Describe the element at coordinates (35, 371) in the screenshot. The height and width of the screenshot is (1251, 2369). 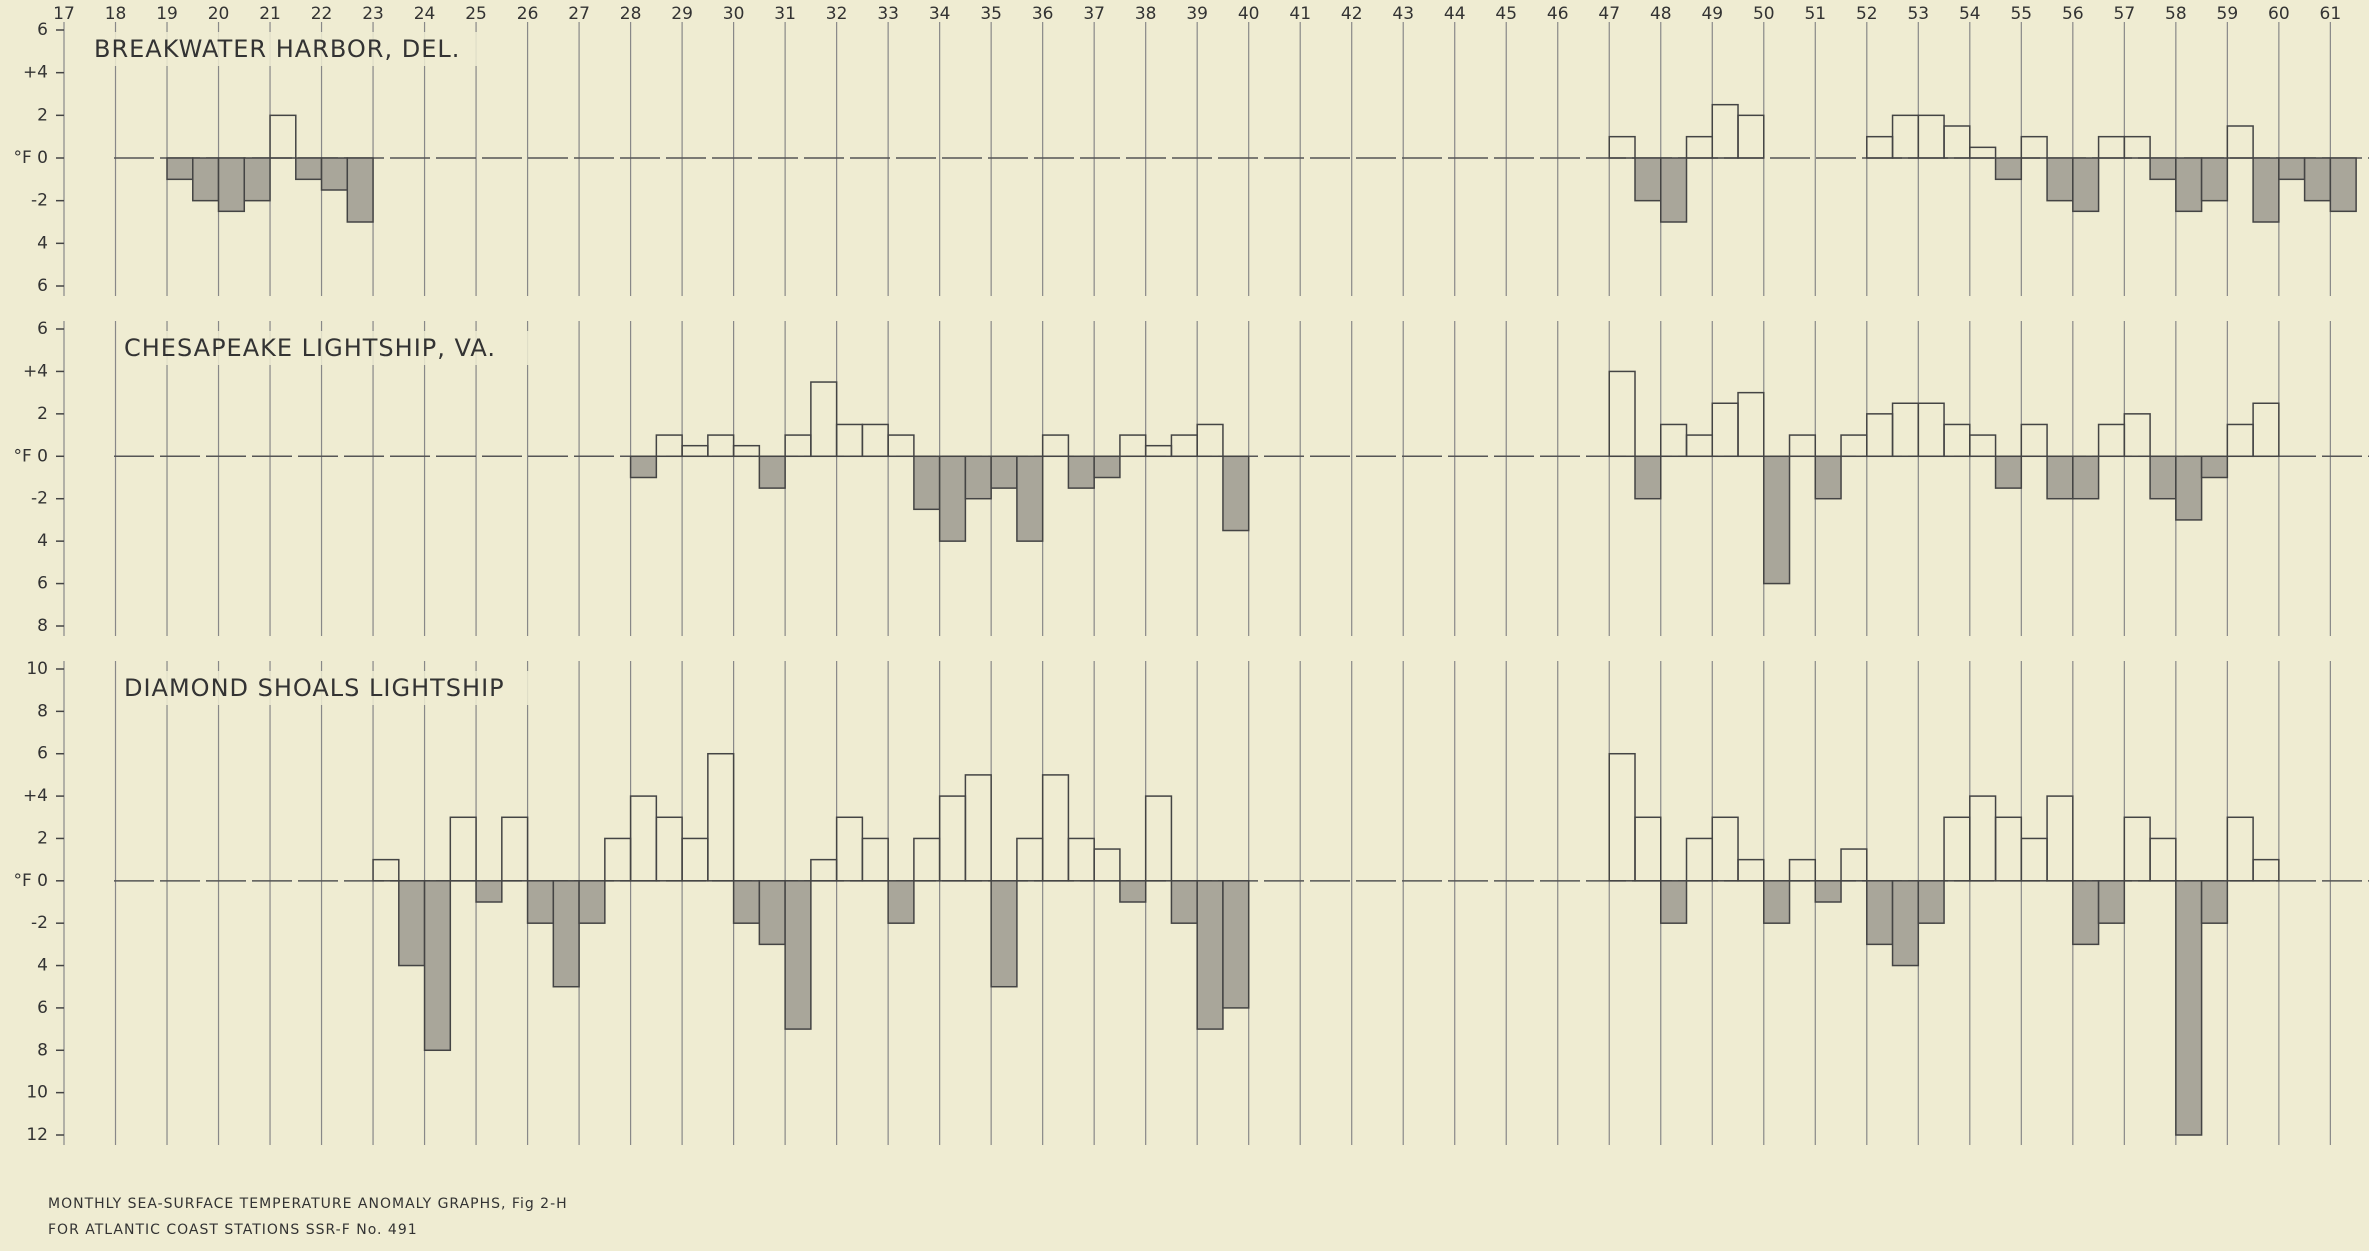
I see `y-tick-label: +4` at that location.